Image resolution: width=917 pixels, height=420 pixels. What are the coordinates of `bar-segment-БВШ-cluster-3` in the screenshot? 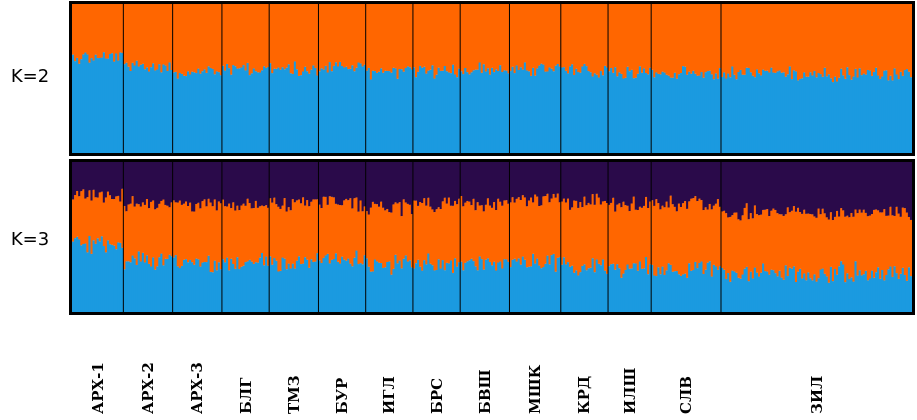 It's located at (486, 183).